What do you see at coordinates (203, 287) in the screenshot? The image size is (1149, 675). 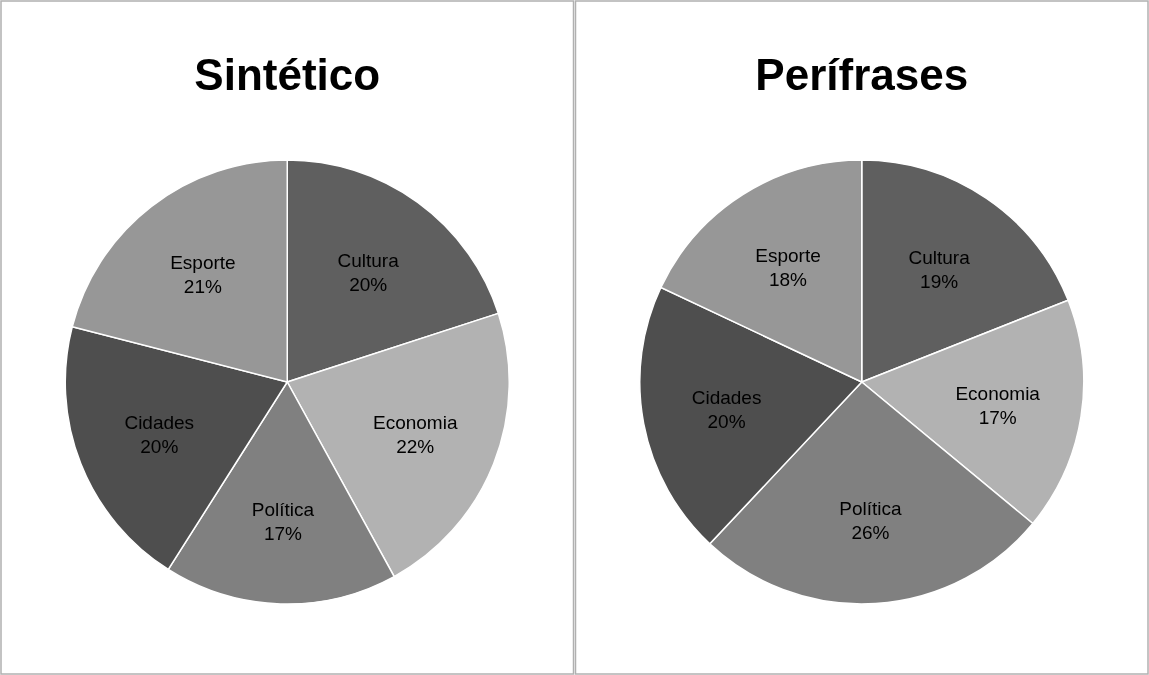 I see `data-label: 21%` at bounding box center [203, 287].